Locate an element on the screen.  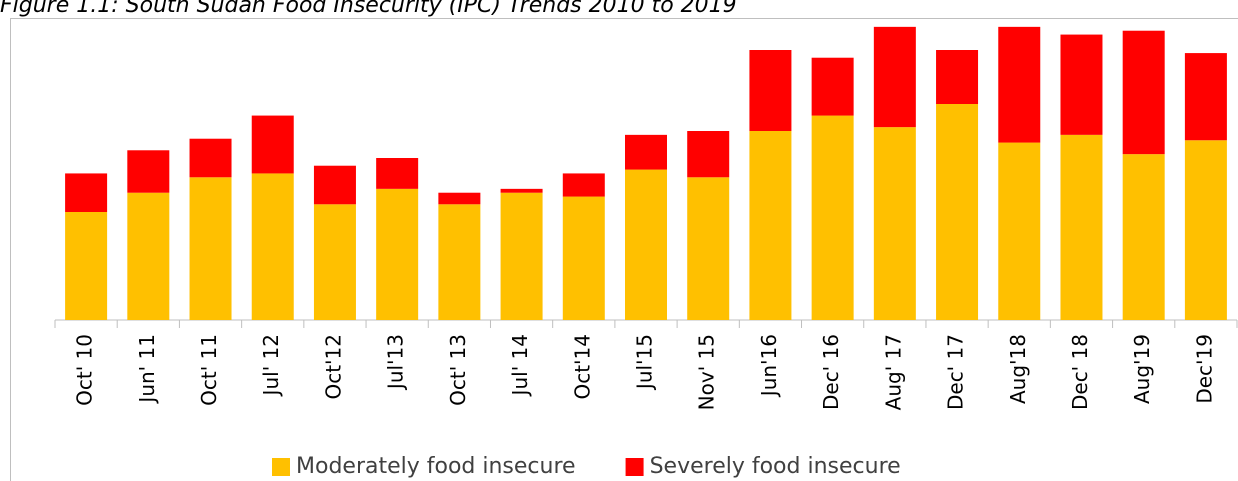
x-tick-label: Oct' 13 is located at coordinates (458, 370).